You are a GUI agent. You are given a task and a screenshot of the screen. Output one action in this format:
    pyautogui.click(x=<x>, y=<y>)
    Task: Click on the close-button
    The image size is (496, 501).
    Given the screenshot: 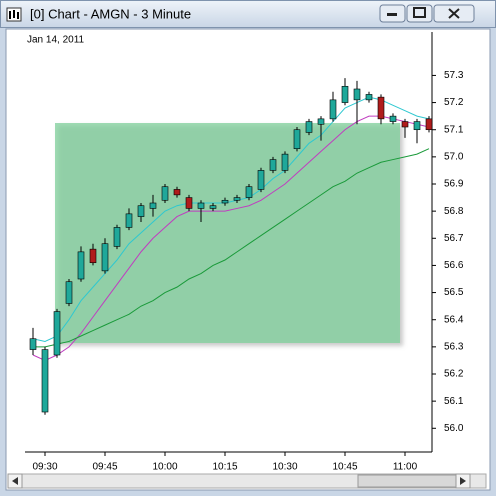 What is the action you would take?
    pyautogui.click(x=454, y=13)
    